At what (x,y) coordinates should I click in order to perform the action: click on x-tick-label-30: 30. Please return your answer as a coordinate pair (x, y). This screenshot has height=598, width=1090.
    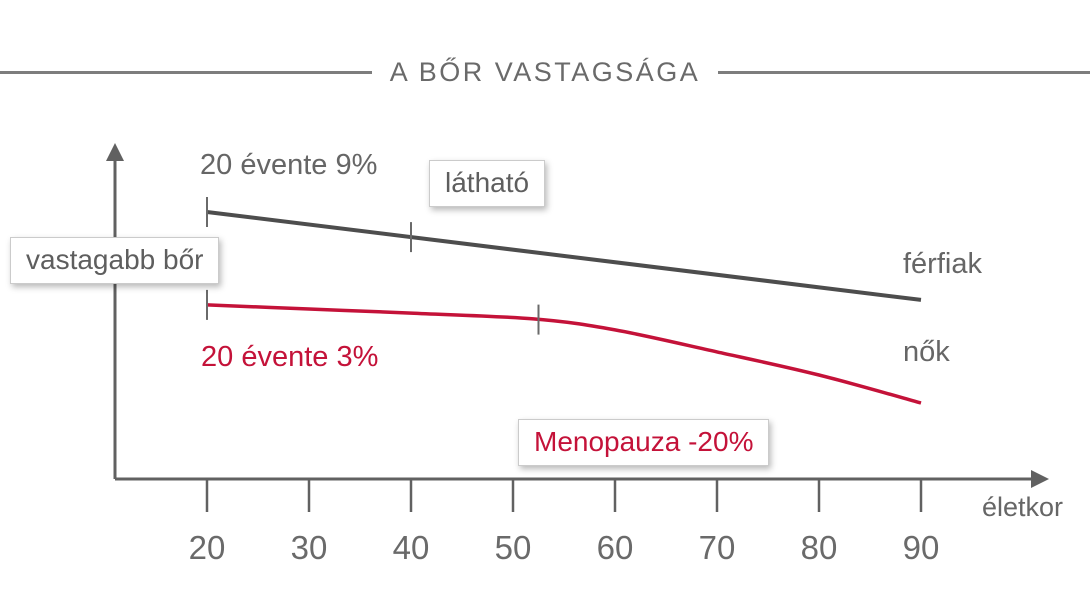
    Looking at the image, I should click on (309, 547).